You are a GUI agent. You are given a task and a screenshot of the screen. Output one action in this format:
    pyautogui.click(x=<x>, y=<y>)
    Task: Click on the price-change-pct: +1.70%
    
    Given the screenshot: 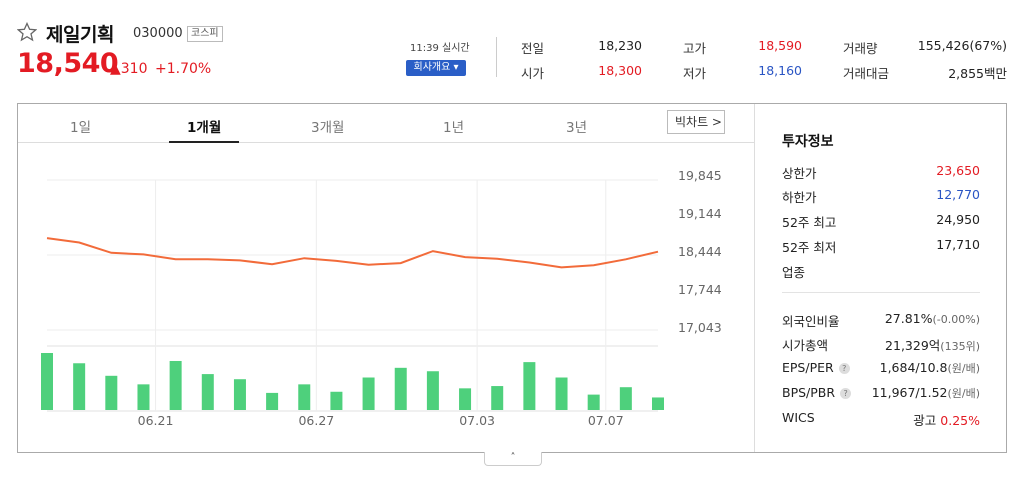 What is the action you would take?
    pyautogui.click(x=183, y=69)
    